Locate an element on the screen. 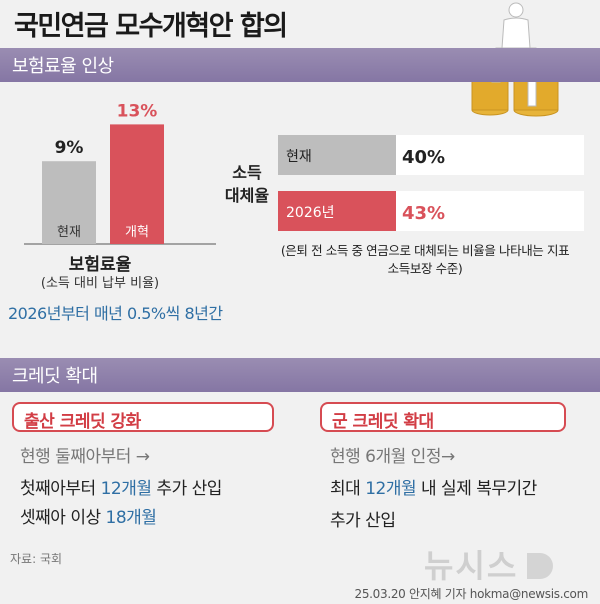 The height and width of the screenshot is (604, 600). insurance-note: 2026년부터 매년 0.5%씩 8년간 is located at coordinates (115, 313).